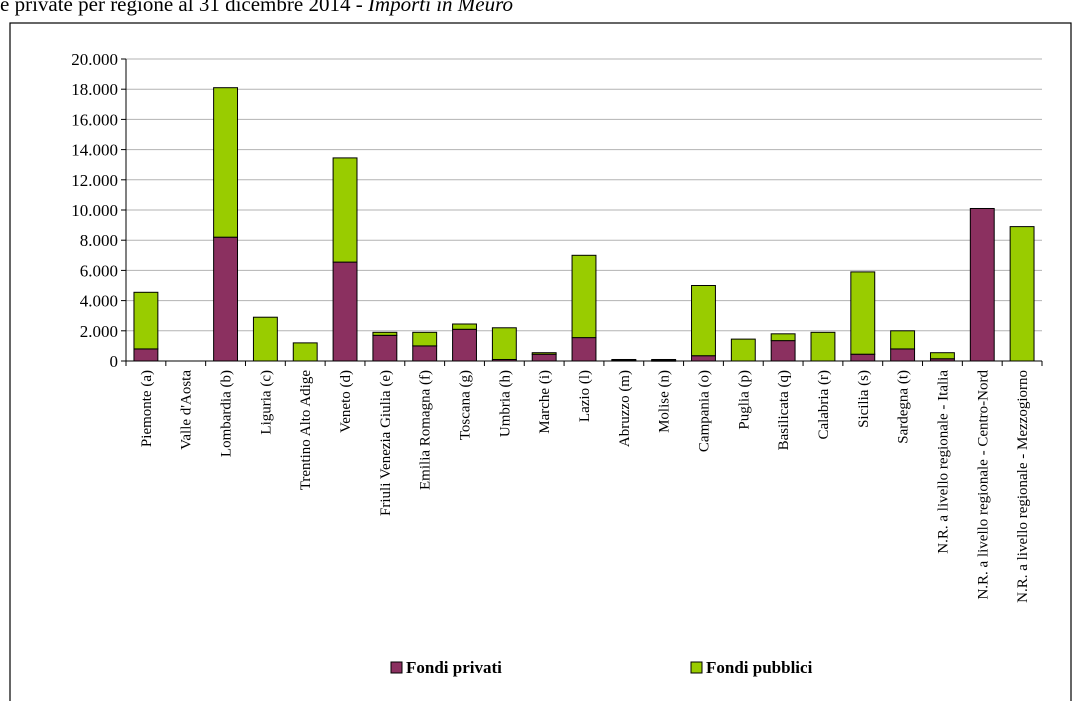 Image resolution: width=1072 pixels, height=701 pixels. I want to click on x-tick-label: Umbria (h), so click(505, 403).